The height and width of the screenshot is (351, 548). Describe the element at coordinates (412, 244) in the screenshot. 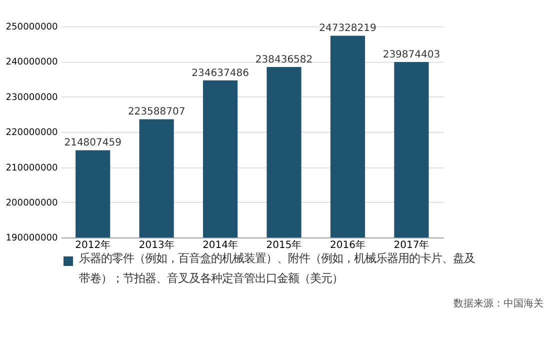

I see `x-tick-label: 2017年` at that location.